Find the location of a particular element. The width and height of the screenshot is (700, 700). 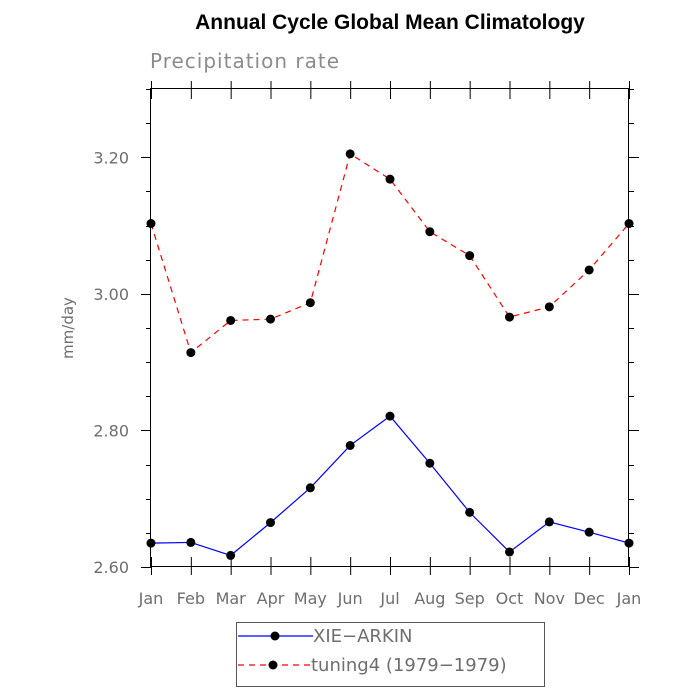

x-tick-label: Feb is located at coordinates (191, 598).